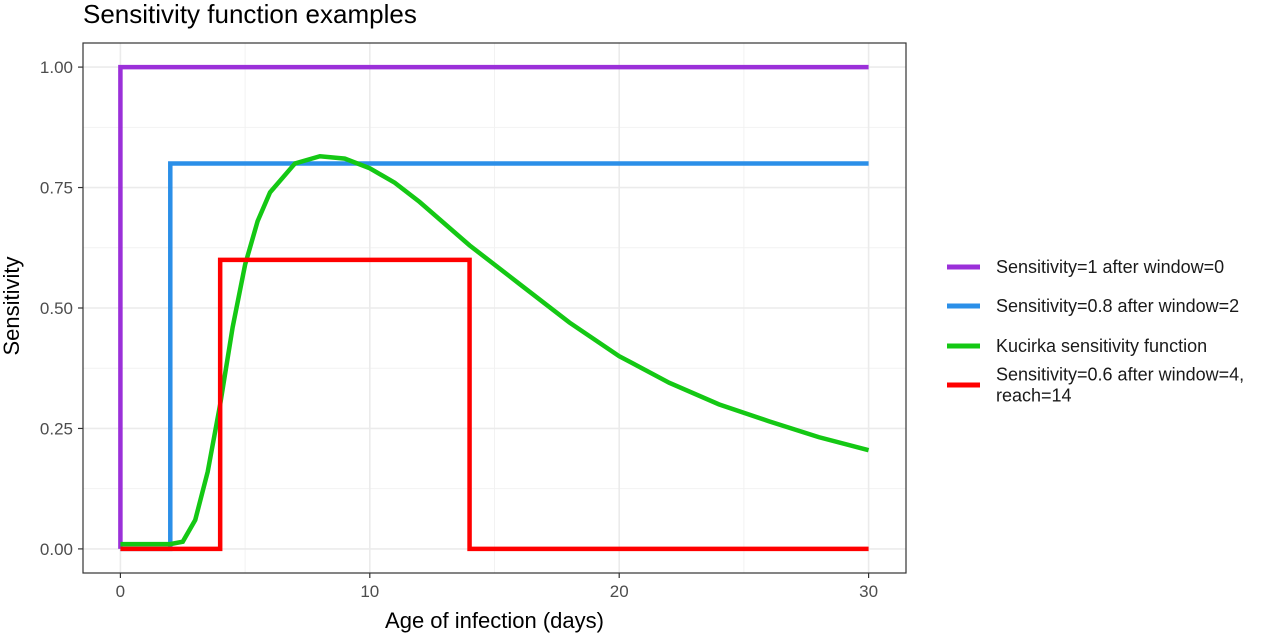  Describe the element at coordinates (56, 428) in the screenshot. I see `y-tick-label: 0.25` at that location.